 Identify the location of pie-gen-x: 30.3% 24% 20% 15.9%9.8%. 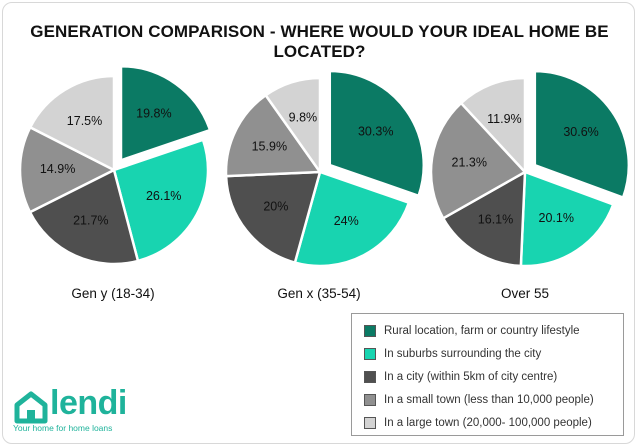
(325, 168).